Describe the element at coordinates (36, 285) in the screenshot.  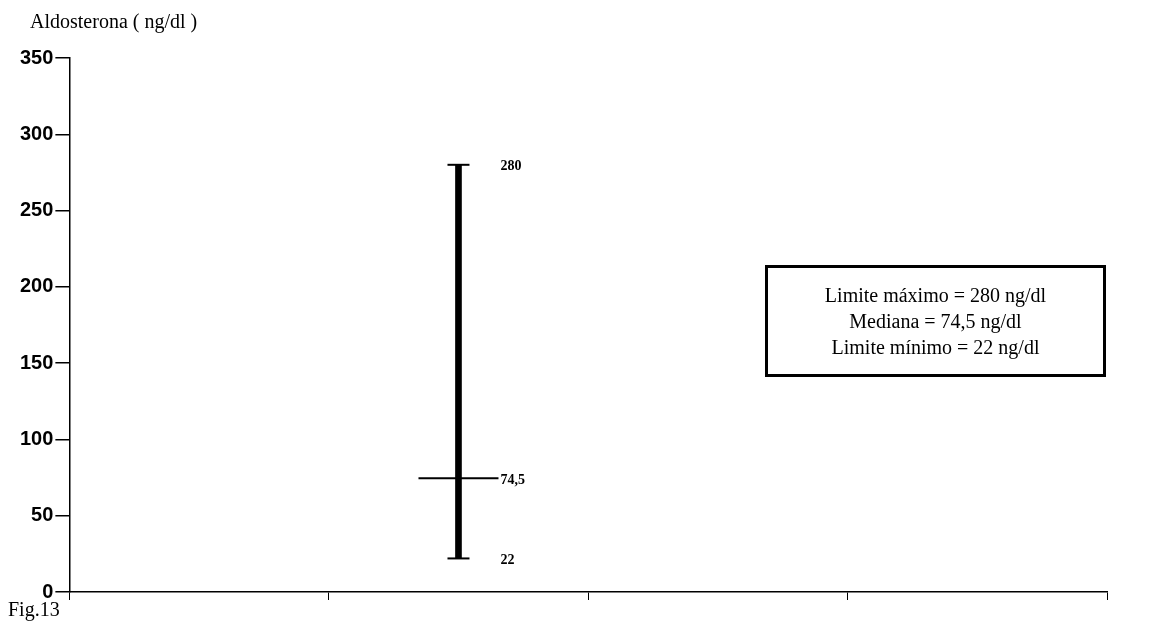
I see `y-tick-label: 200` at that location.